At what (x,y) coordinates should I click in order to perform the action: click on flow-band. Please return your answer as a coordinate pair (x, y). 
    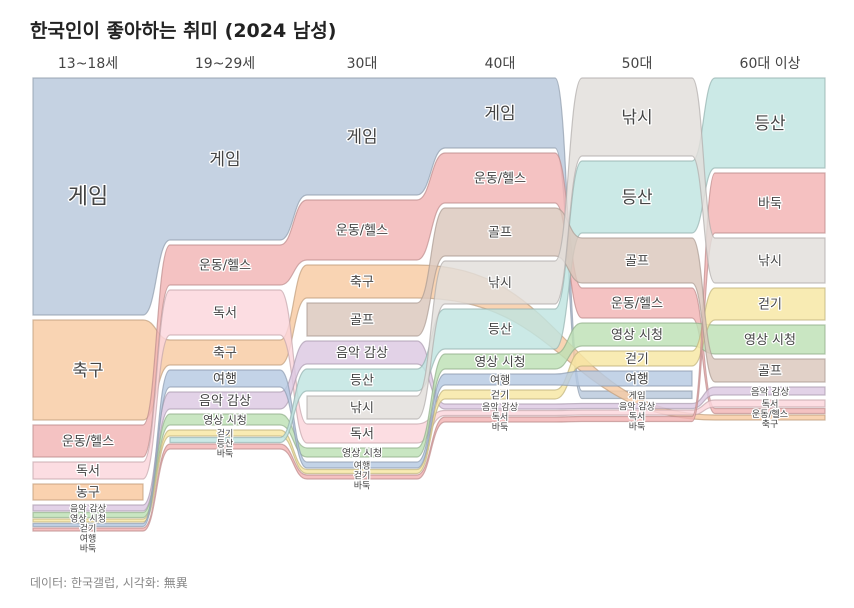
    Looking at the image, I should click on (88, 492).